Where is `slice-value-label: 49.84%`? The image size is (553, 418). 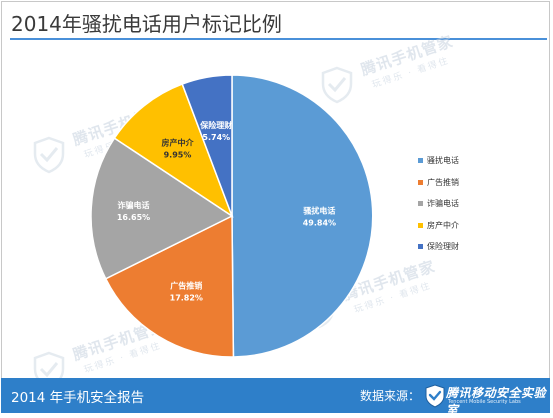 slice-value-label: 49.84% is located at coordinates (319, 223).